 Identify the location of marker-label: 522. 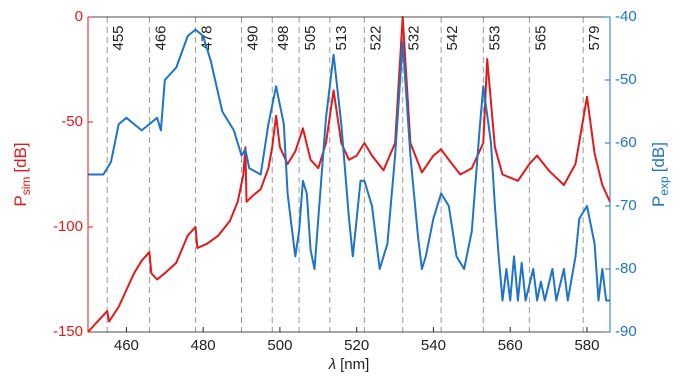
(375, 37).